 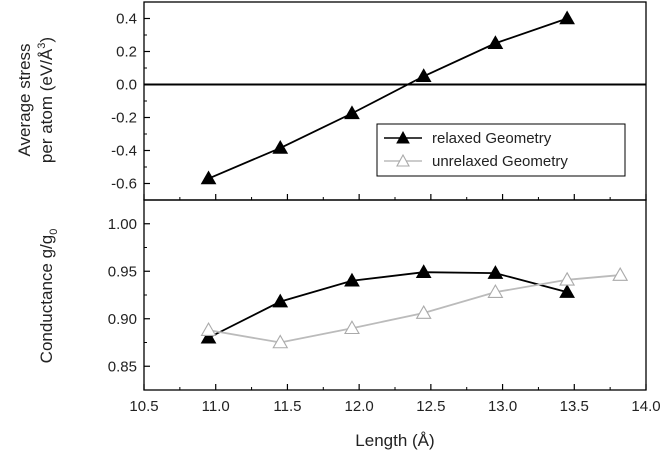 What do you see at coordinates (129, 295) in the screenshot?
I see `bottom-y-ticks: 0.85 0.90 0.95 1.00` at bounding box center [129, 295].